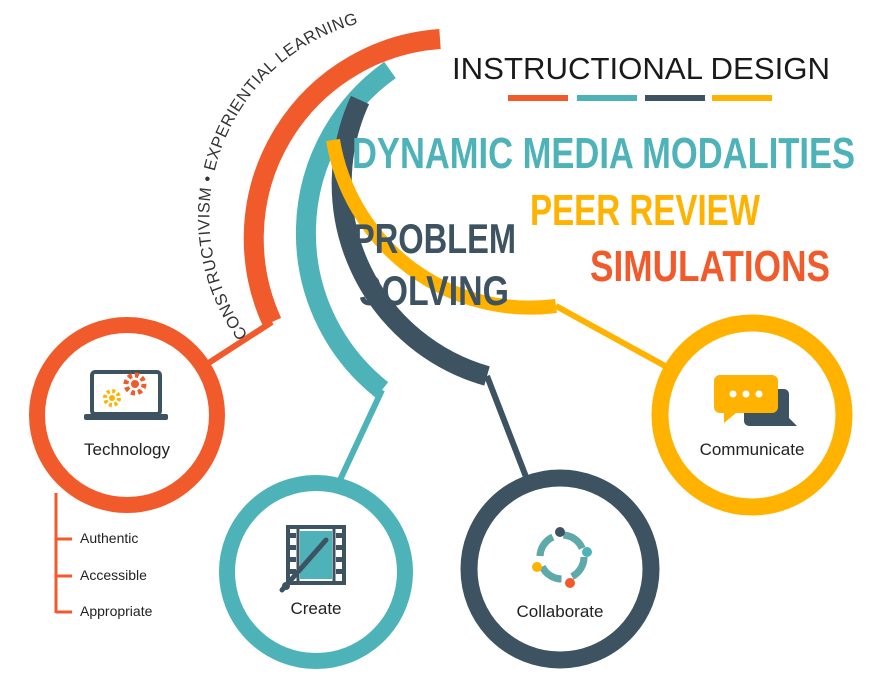 The height and width of the screenshot is (690, 880). I want to click on laptop-gears-icon, so click(126, 395).